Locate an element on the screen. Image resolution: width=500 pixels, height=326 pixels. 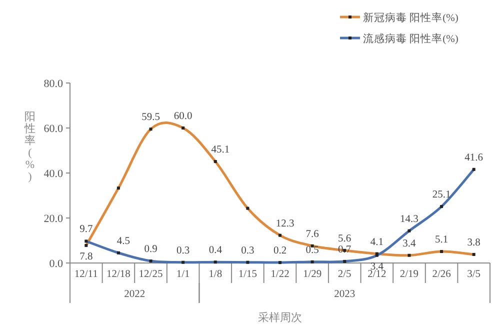
y-tick-label: 60.0 is located at coordinates (54, 129).